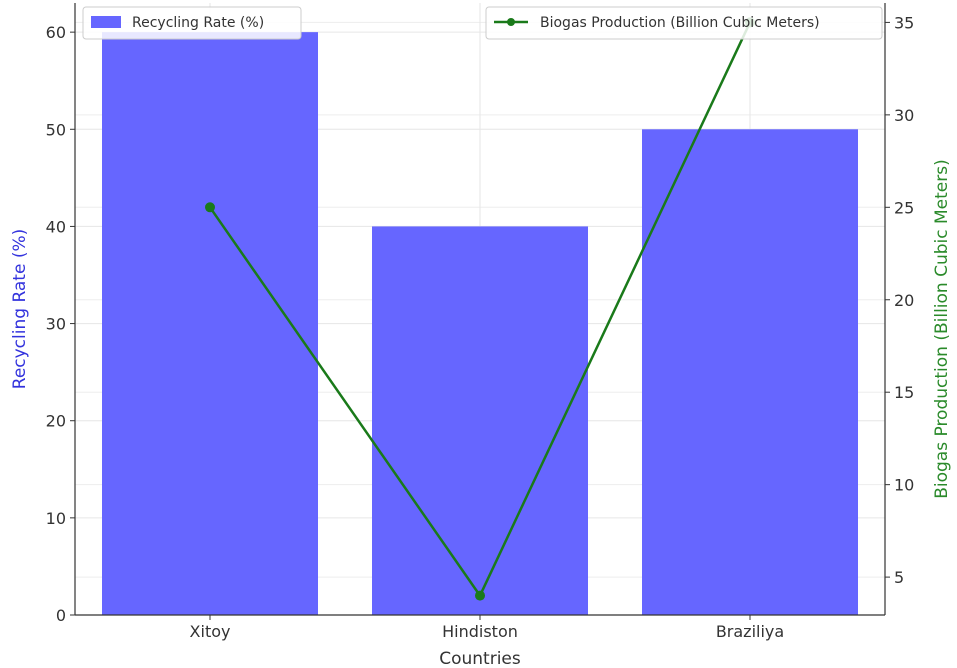 The height and width of the screenshot is (668, 957). I want to click on tick-label-left: 60, so click(56, 32).